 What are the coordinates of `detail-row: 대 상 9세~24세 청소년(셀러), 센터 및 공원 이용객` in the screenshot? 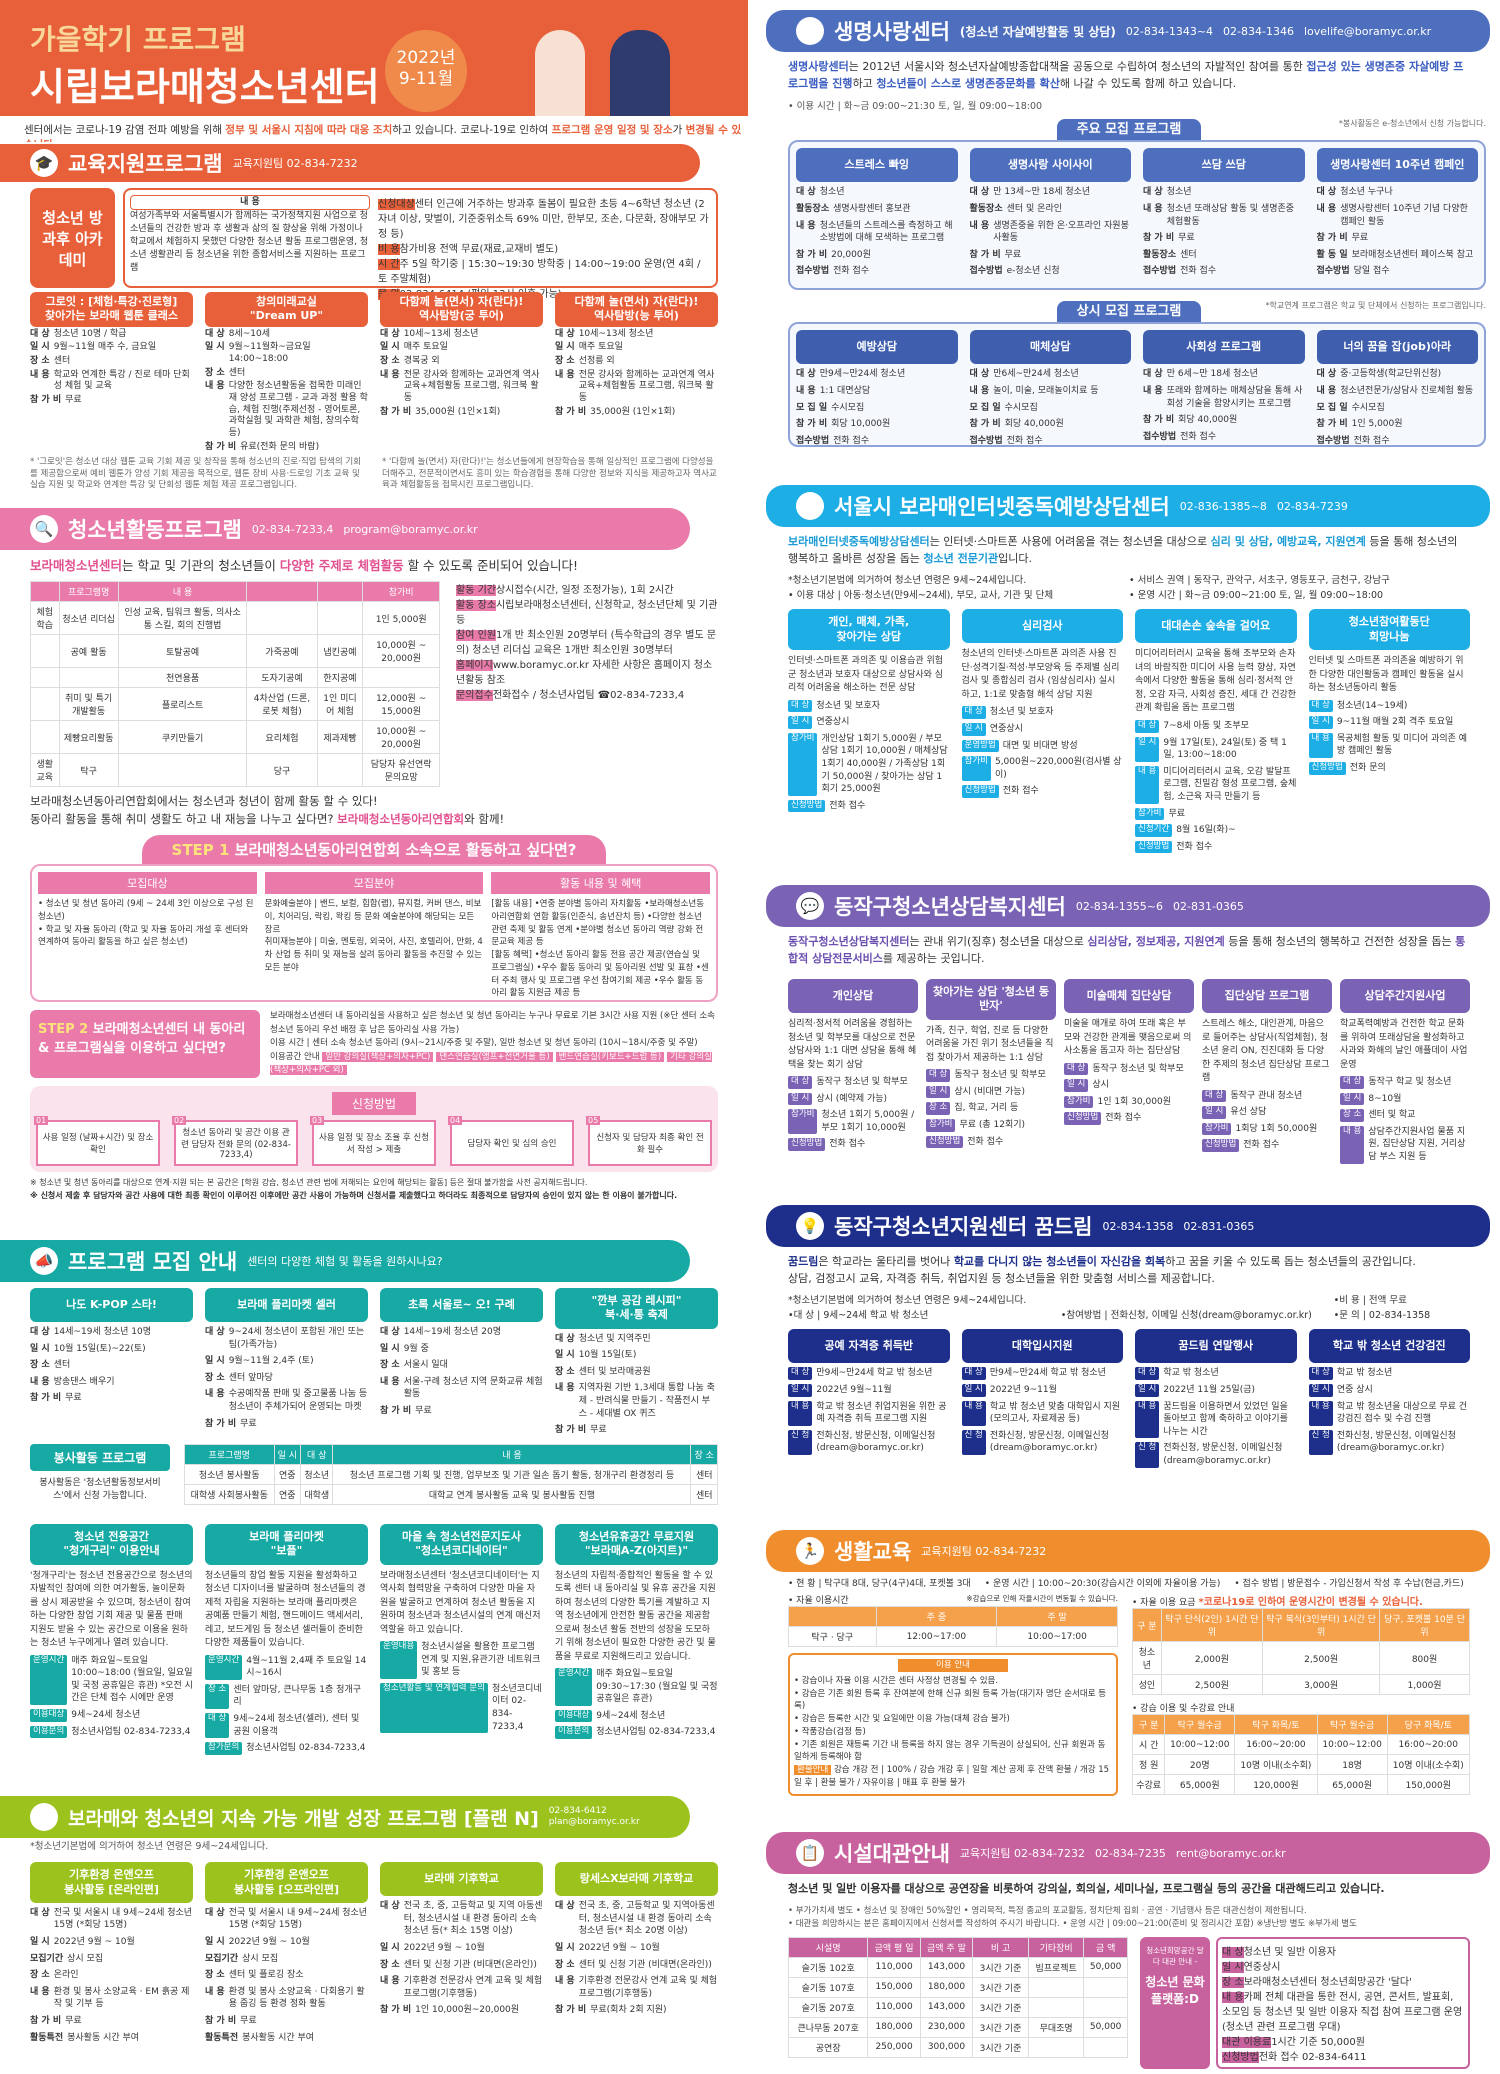 It's located at (286, 1725).